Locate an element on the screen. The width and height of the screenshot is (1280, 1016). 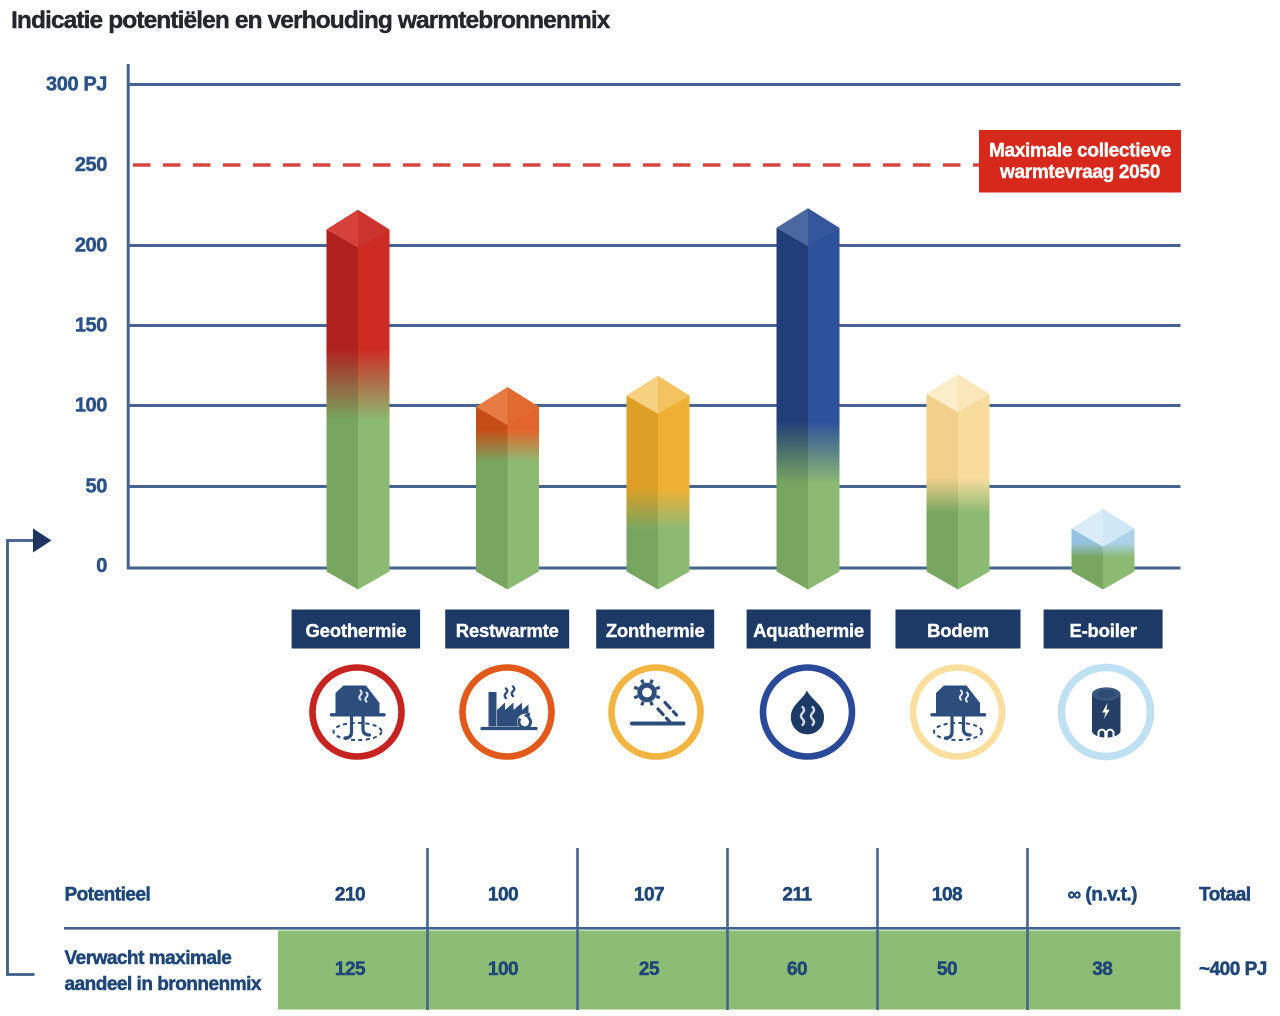
svg-text: E-boiler is located at coordinates (1102, 630).